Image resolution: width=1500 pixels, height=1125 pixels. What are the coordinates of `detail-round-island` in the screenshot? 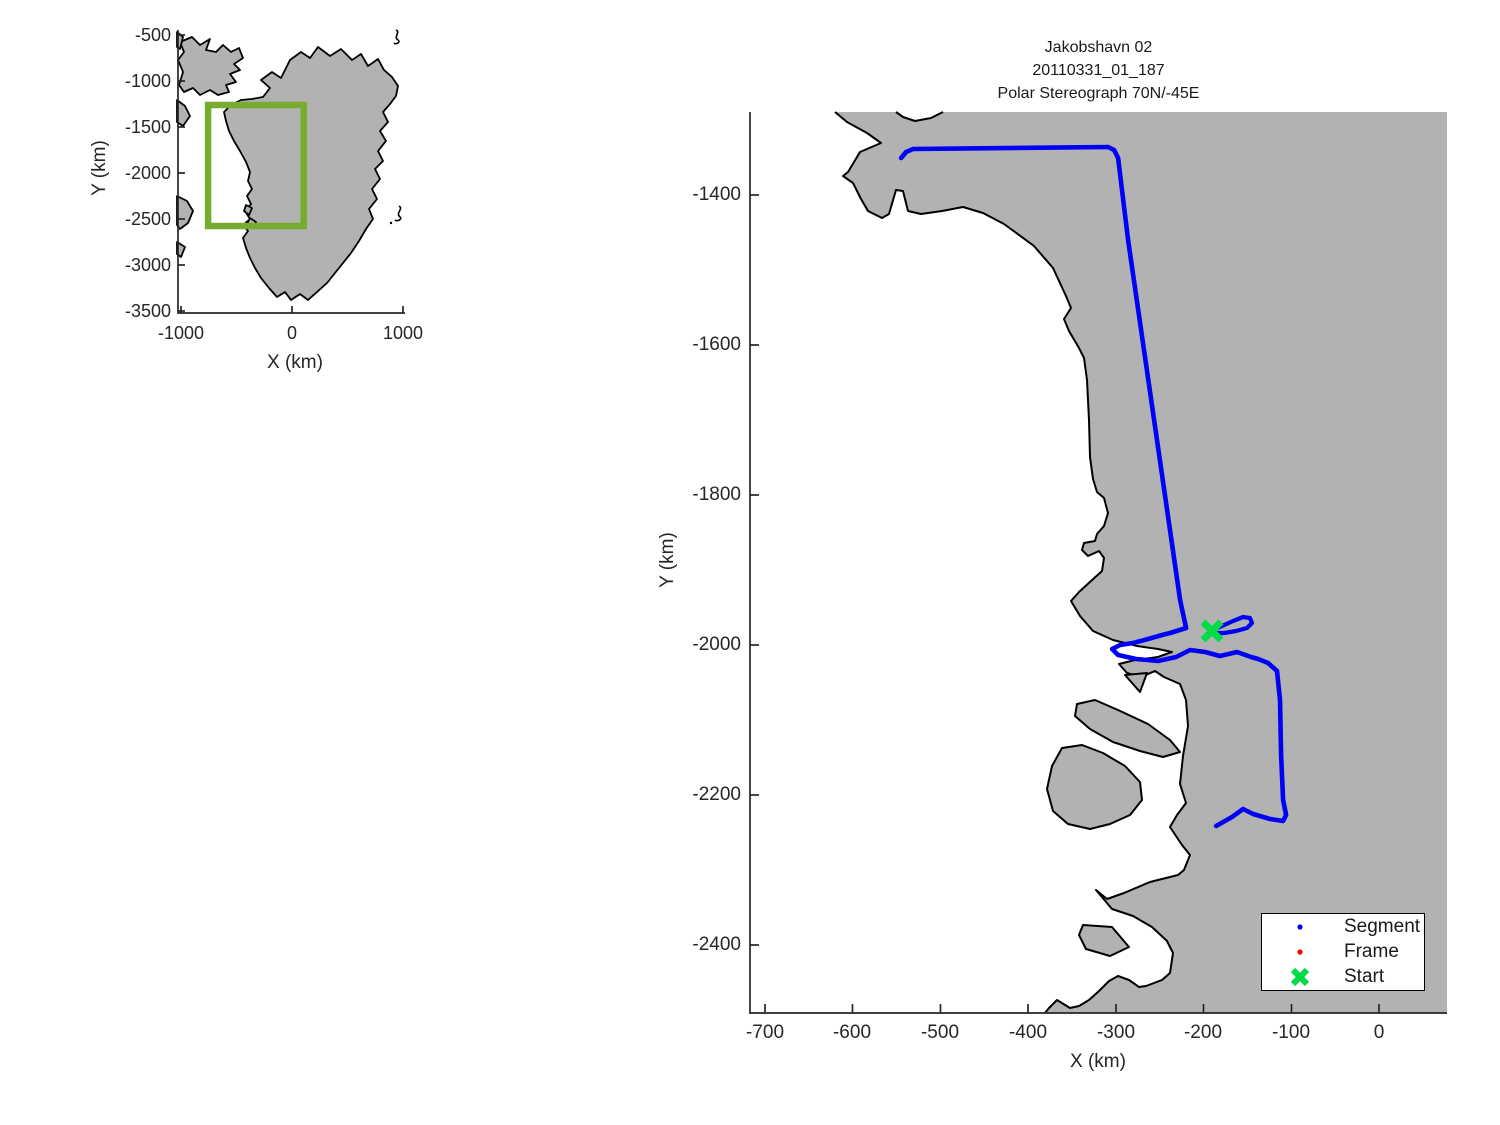 It's located at (1094, 787).